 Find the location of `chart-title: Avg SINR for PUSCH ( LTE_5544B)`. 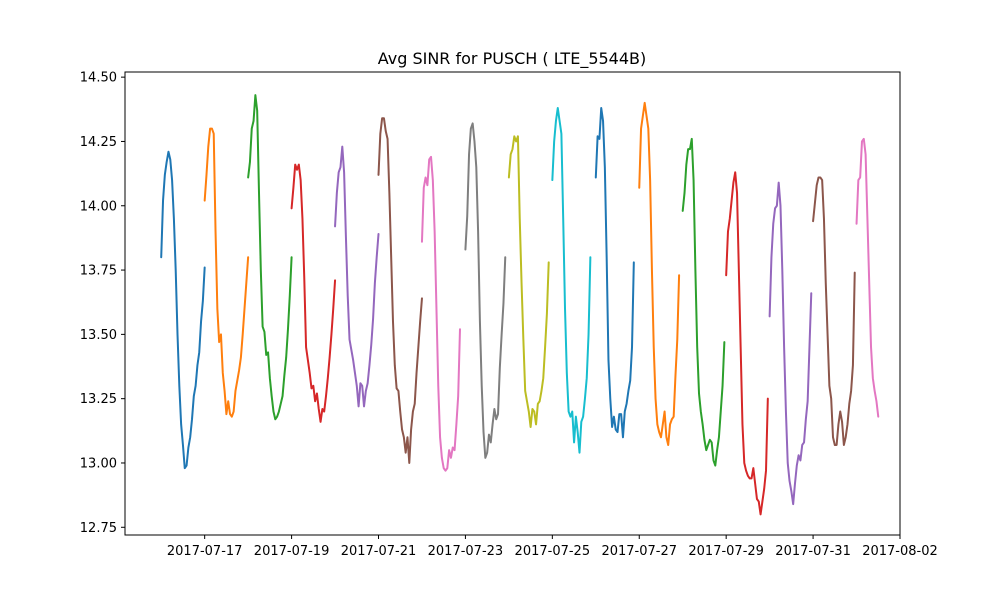

chart-title: Avg SINR for PUSCH ( LTE_5544B) is located at coordinates (512, 59).